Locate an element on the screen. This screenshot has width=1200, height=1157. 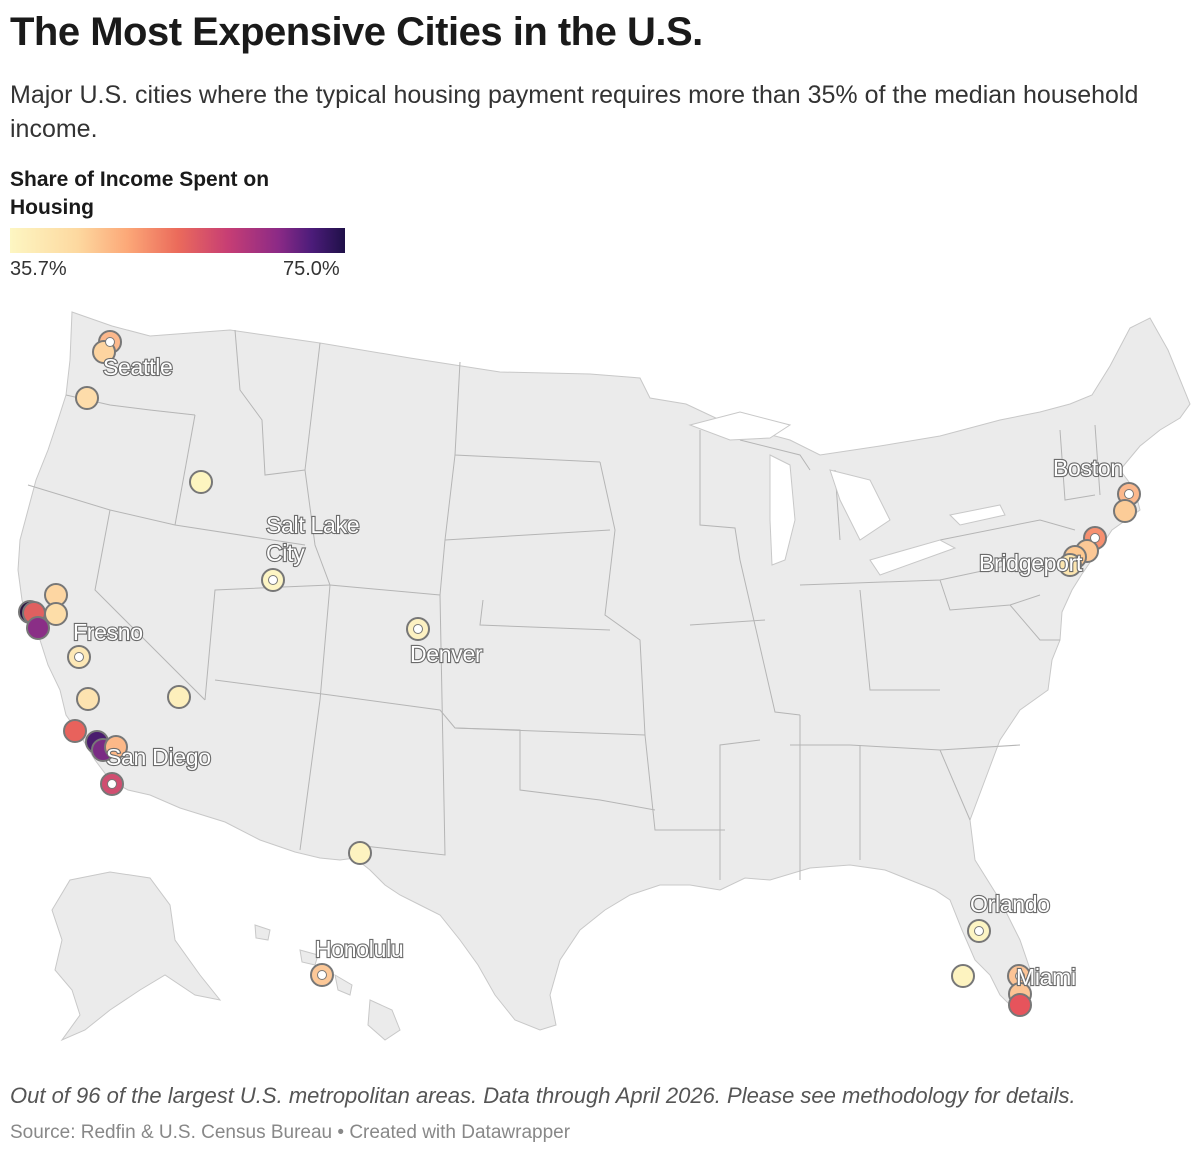
alaska-shape is located at coordinates (136, 956).